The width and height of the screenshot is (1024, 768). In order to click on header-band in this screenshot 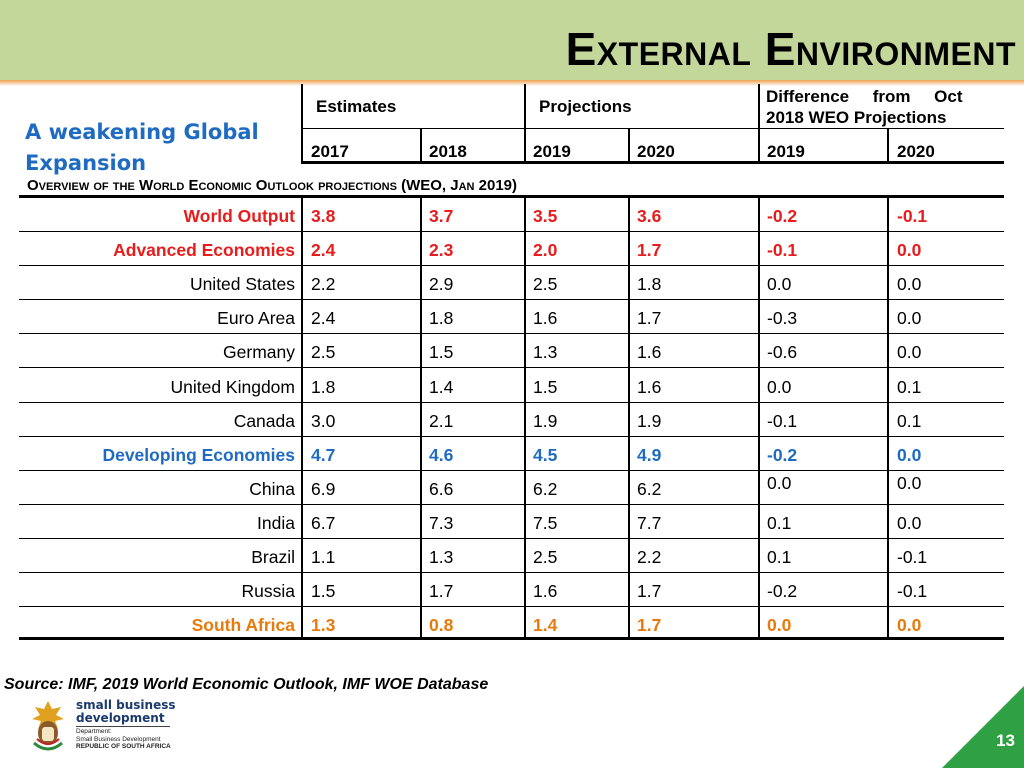, I will do `click(512, 40)`.